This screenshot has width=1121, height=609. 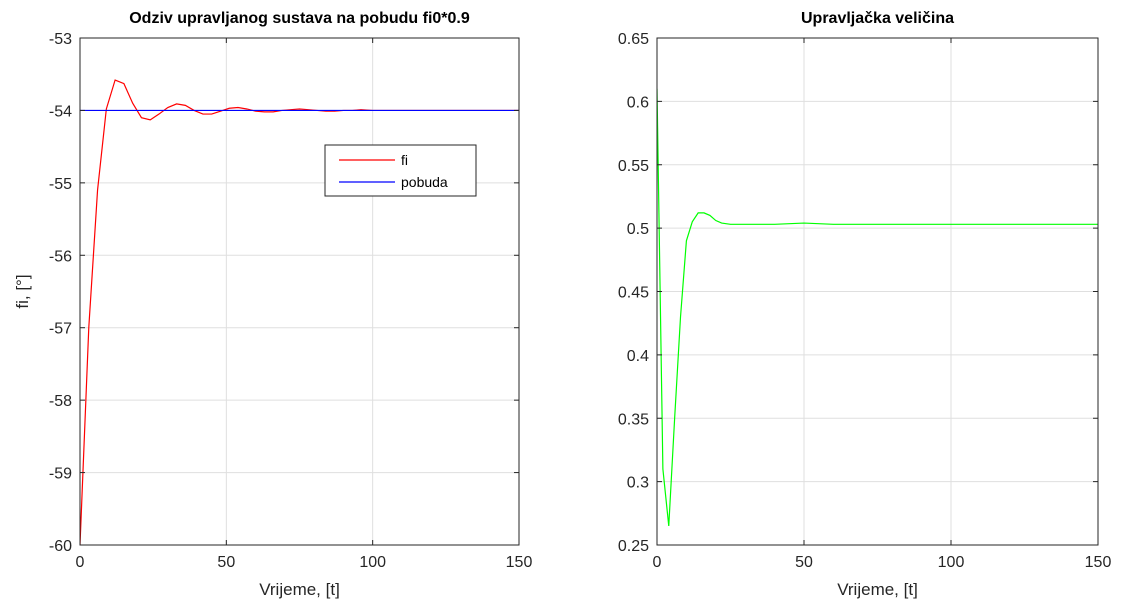 What do you see at coordinates (60, 329) in the screenshot?
I see `y-tick-label: -57` at bounding box center [60, 329].